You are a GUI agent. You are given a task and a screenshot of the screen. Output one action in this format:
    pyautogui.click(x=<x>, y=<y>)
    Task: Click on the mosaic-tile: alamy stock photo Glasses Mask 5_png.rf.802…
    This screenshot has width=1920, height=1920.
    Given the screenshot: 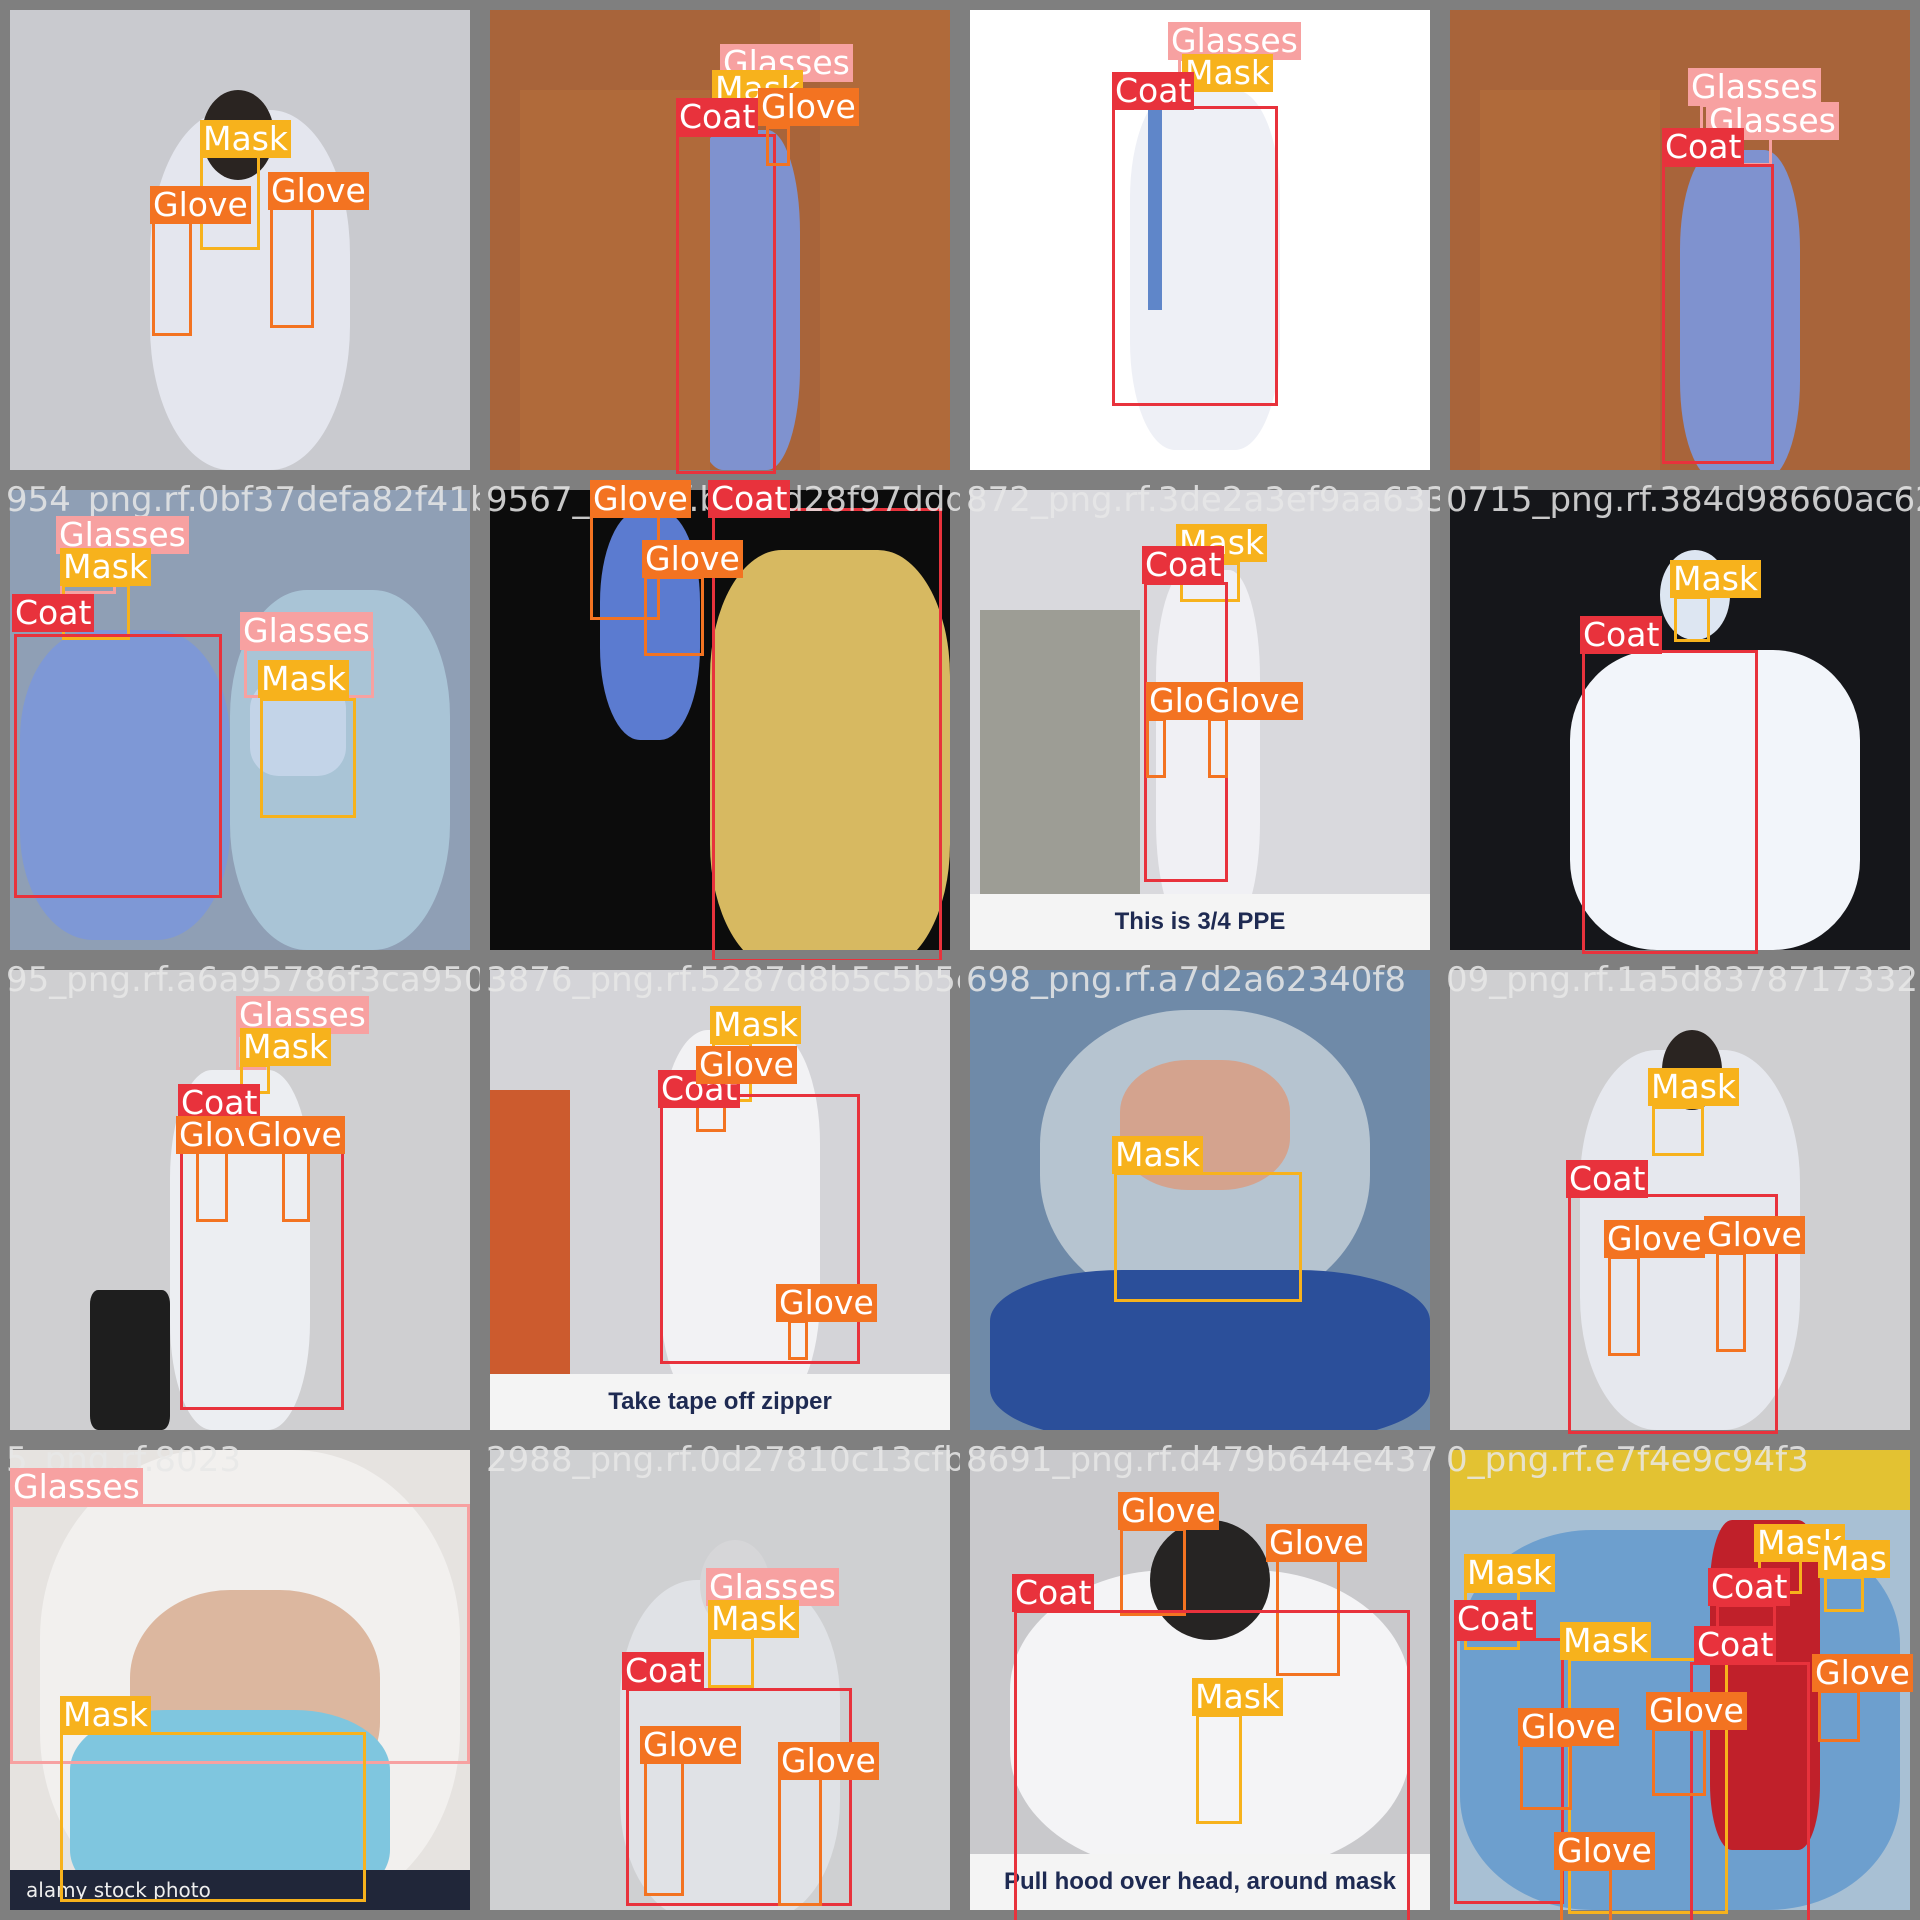 What is the action you would take?
    pyautogui.click(x=240, y=1680)
    